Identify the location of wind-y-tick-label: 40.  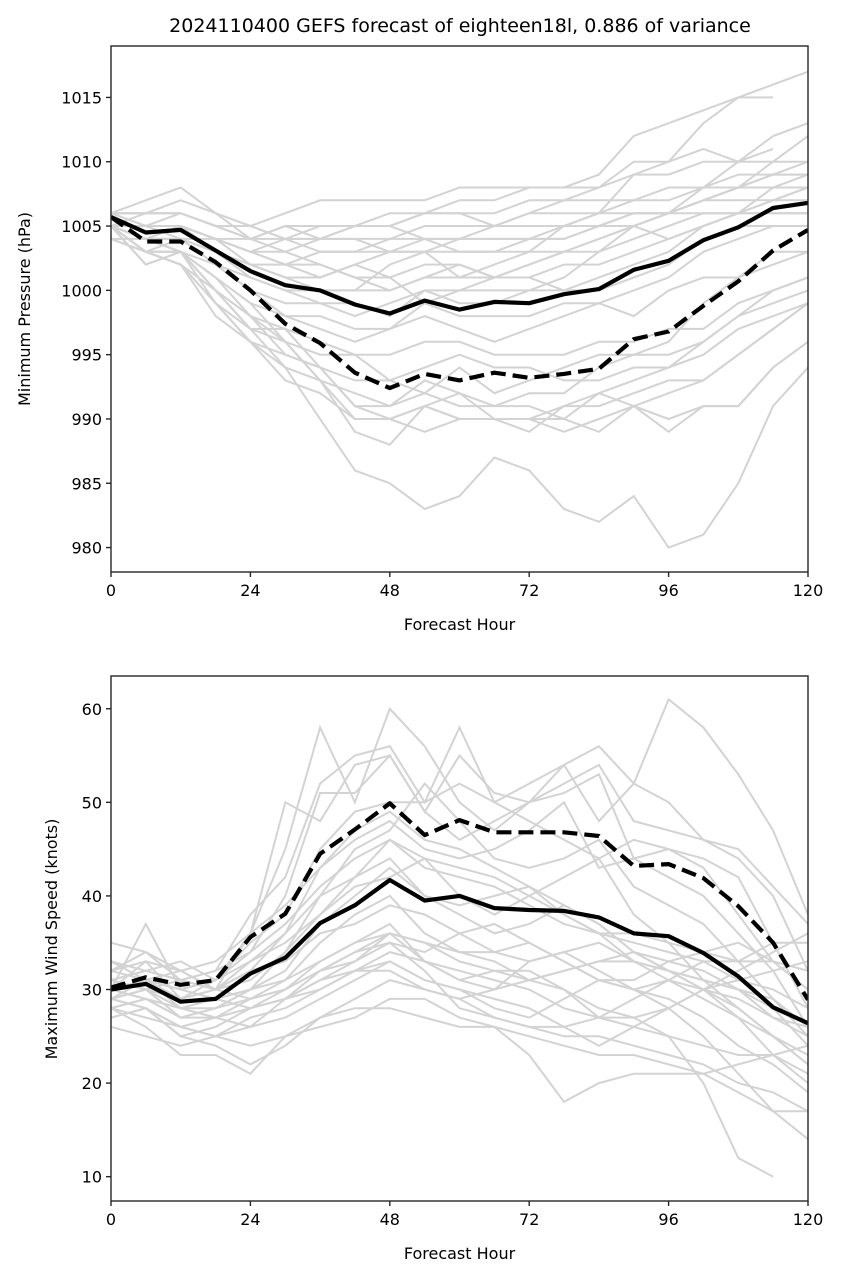
(92, 896).